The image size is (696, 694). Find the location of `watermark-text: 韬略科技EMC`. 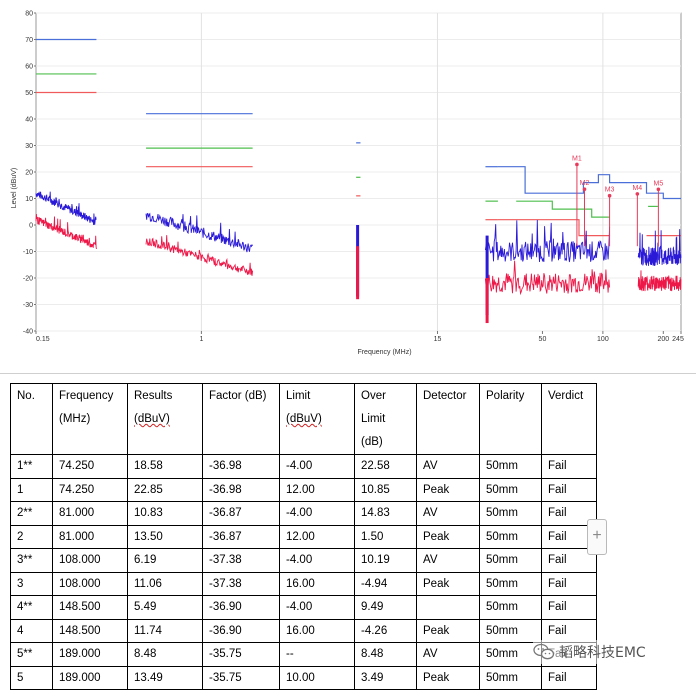

watermark-text: 韬略科技EMC is located at coordinates (602, 653).